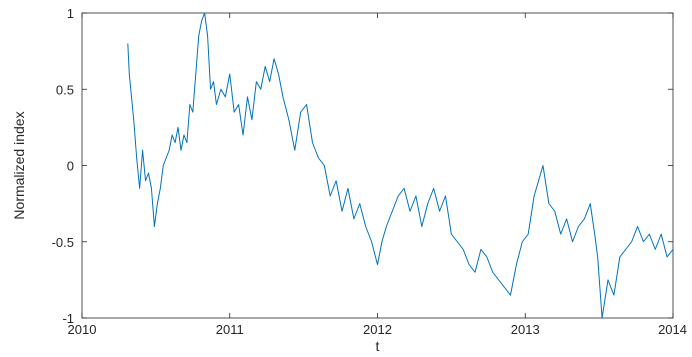  Describe the element at coordinates (65, 89) in the screenshot. I see `y-tick-label: 0.5` at that location.